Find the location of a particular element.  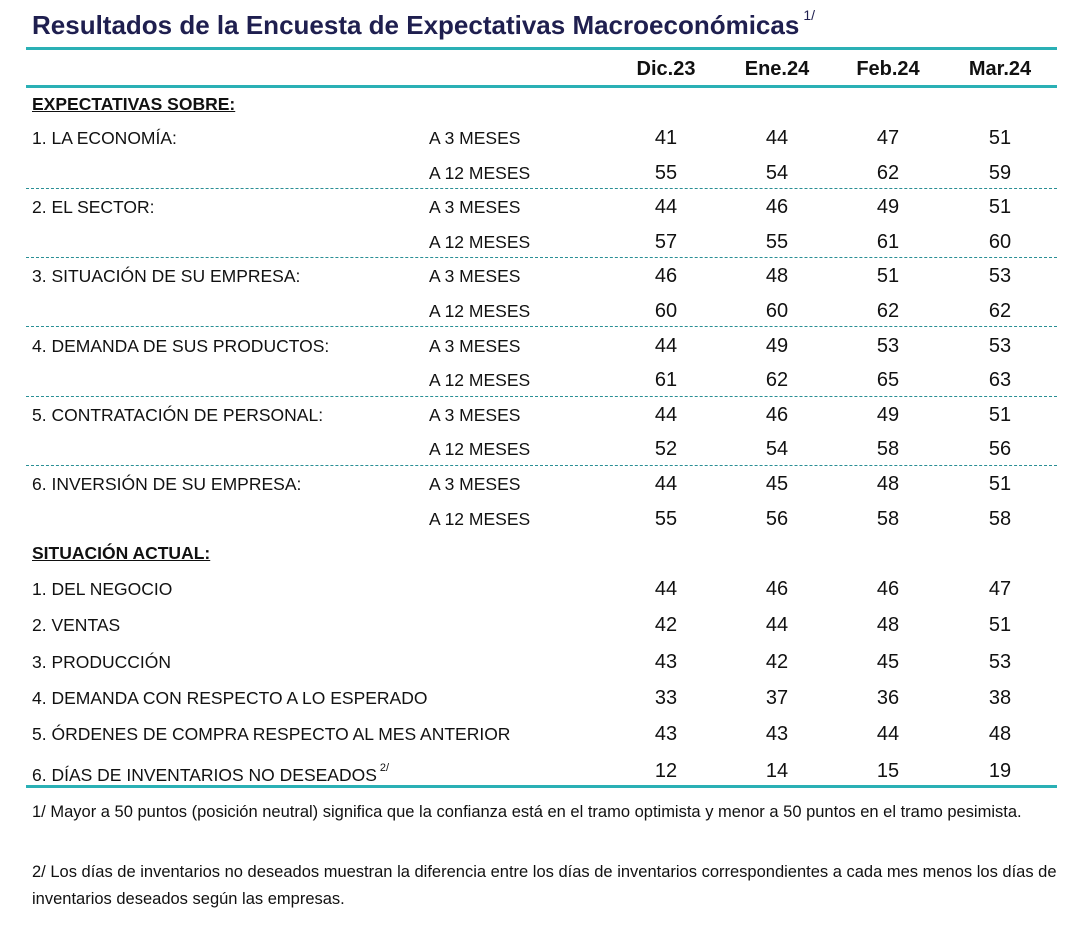

section-heading-expectativas: EXPECTATIVAS SOBRE: is located at coordinates (134, 104).